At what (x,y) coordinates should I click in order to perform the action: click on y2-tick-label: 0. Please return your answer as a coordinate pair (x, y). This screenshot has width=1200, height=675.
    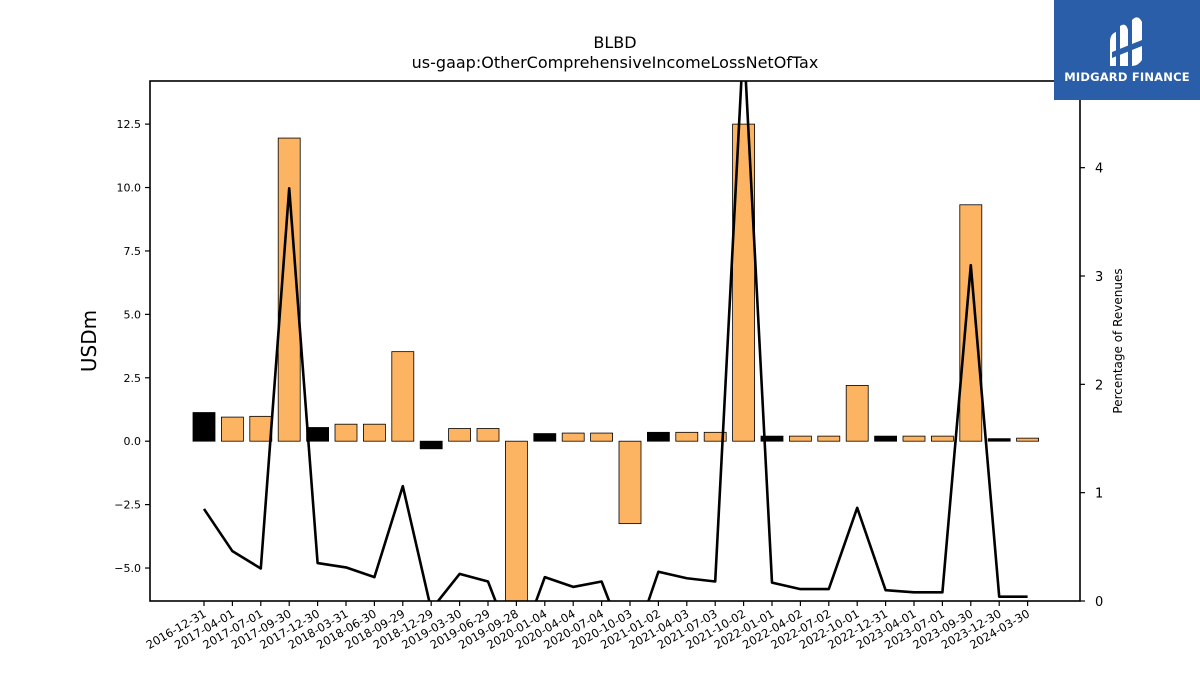
    Looking at the image, I should click on (1099, 602).